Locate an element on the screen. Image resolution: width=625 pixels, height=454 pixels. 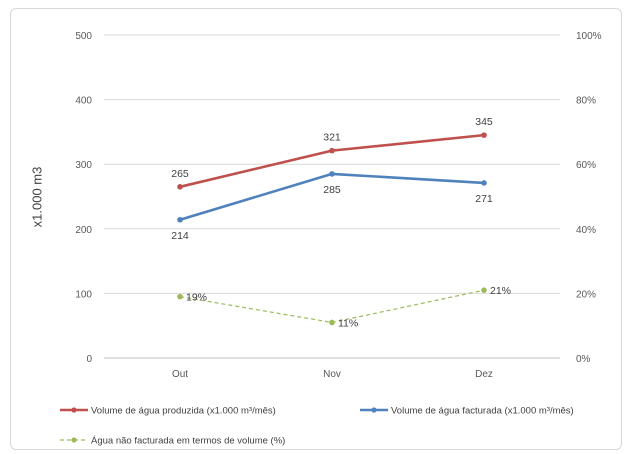
y-axis-title: x1.000 m3 is located at coordinates (36, 197).